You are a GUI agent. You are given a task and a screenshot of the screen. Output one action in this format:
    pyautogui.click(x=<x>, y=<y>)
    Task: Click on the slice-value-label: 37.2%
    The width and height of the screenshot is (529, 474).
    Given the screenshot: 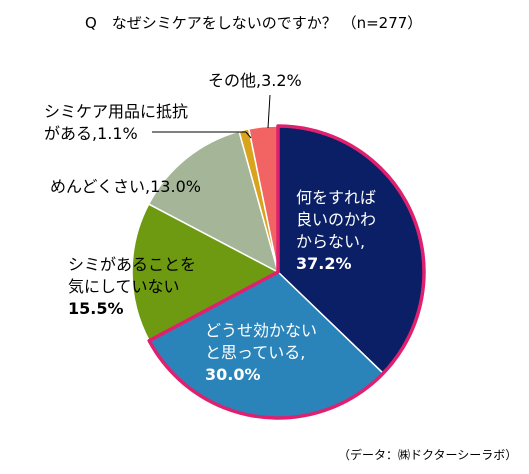 What is the action you would take?
    pyautogui.click(x=324, y=263)
    